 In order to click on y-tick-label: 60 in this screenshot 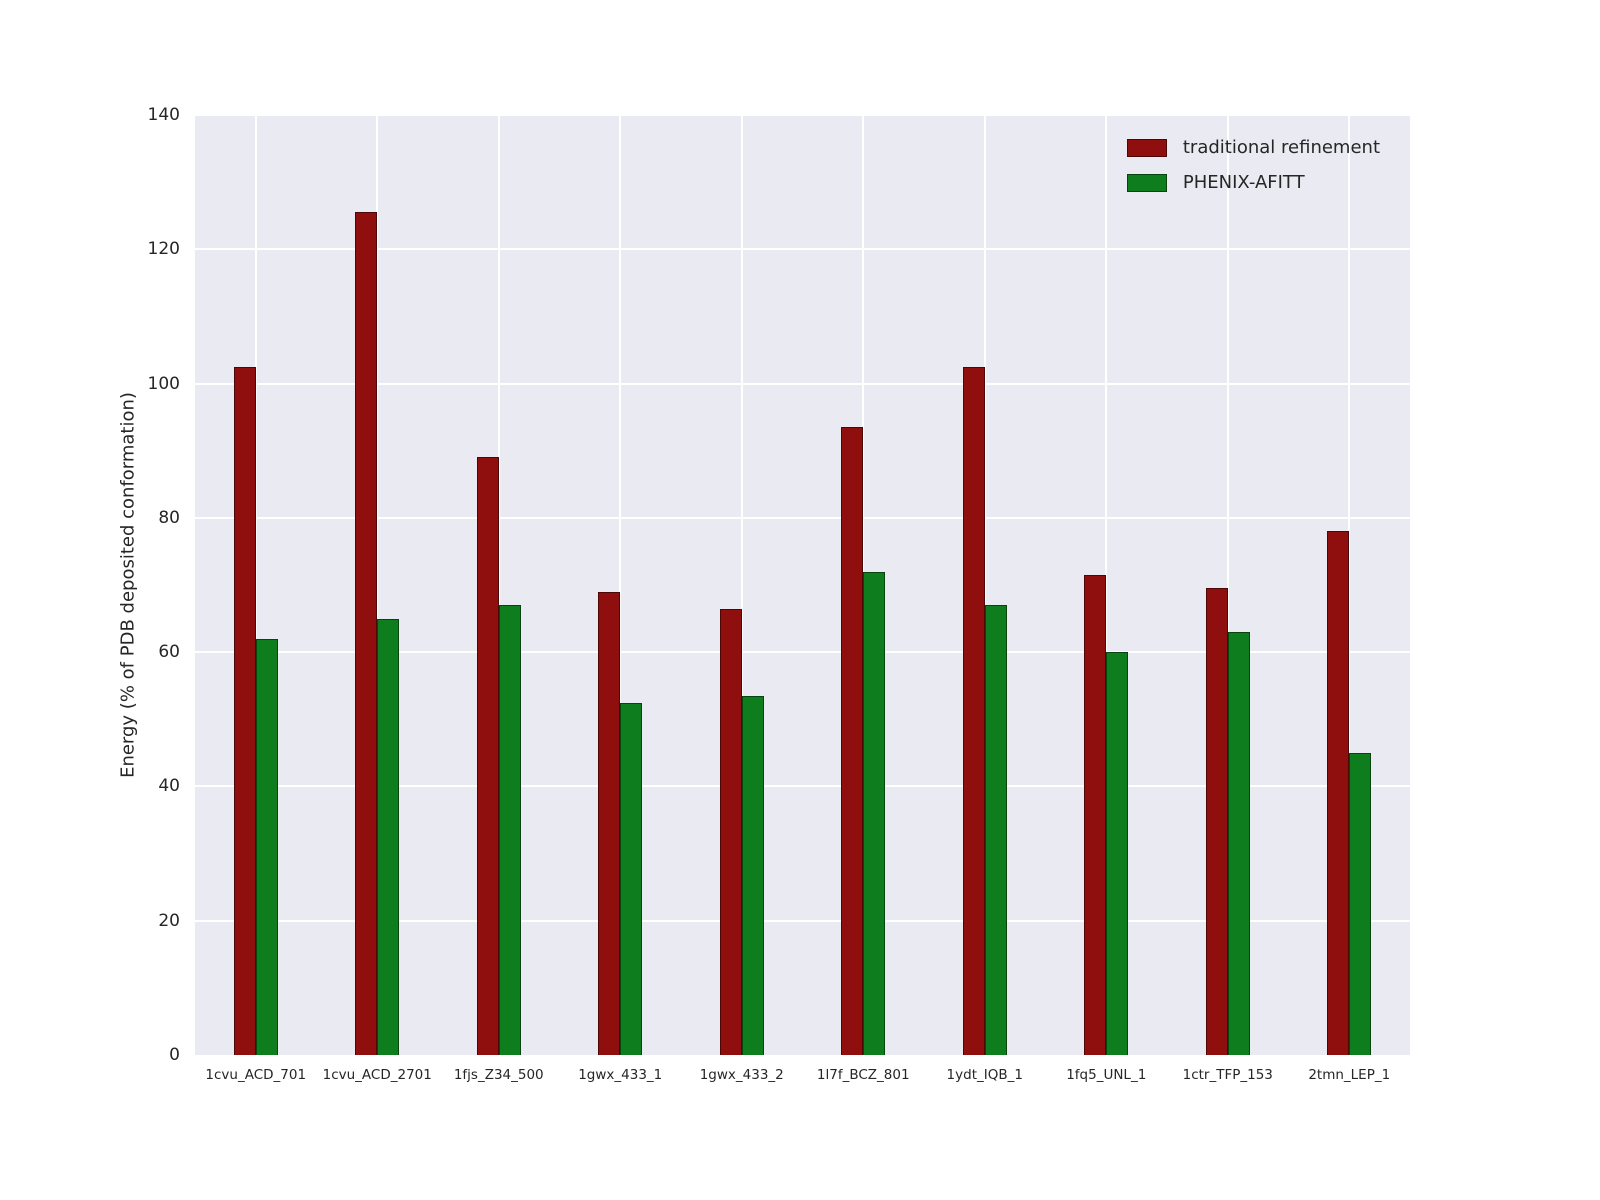, I will do `click(169, 652)`.